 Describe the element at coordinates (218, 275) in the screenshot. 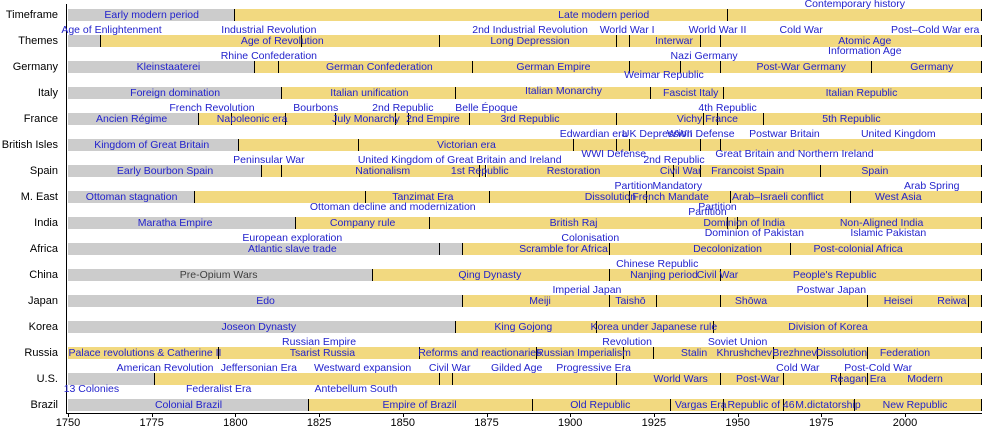

I see `period-label-pre-opium-wars: Pre-Opium Wars` at that location.